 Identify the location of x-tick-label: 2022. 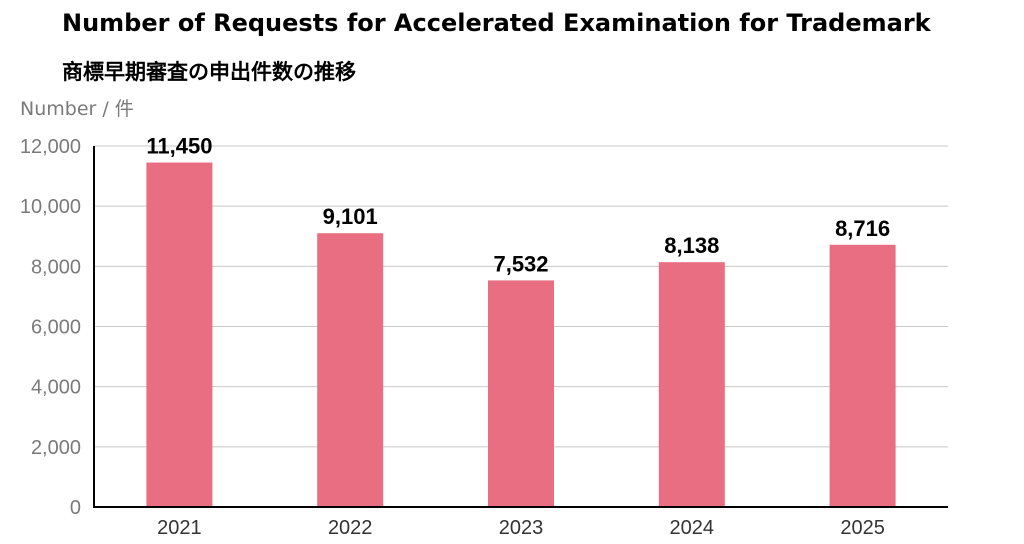
(350, 528).